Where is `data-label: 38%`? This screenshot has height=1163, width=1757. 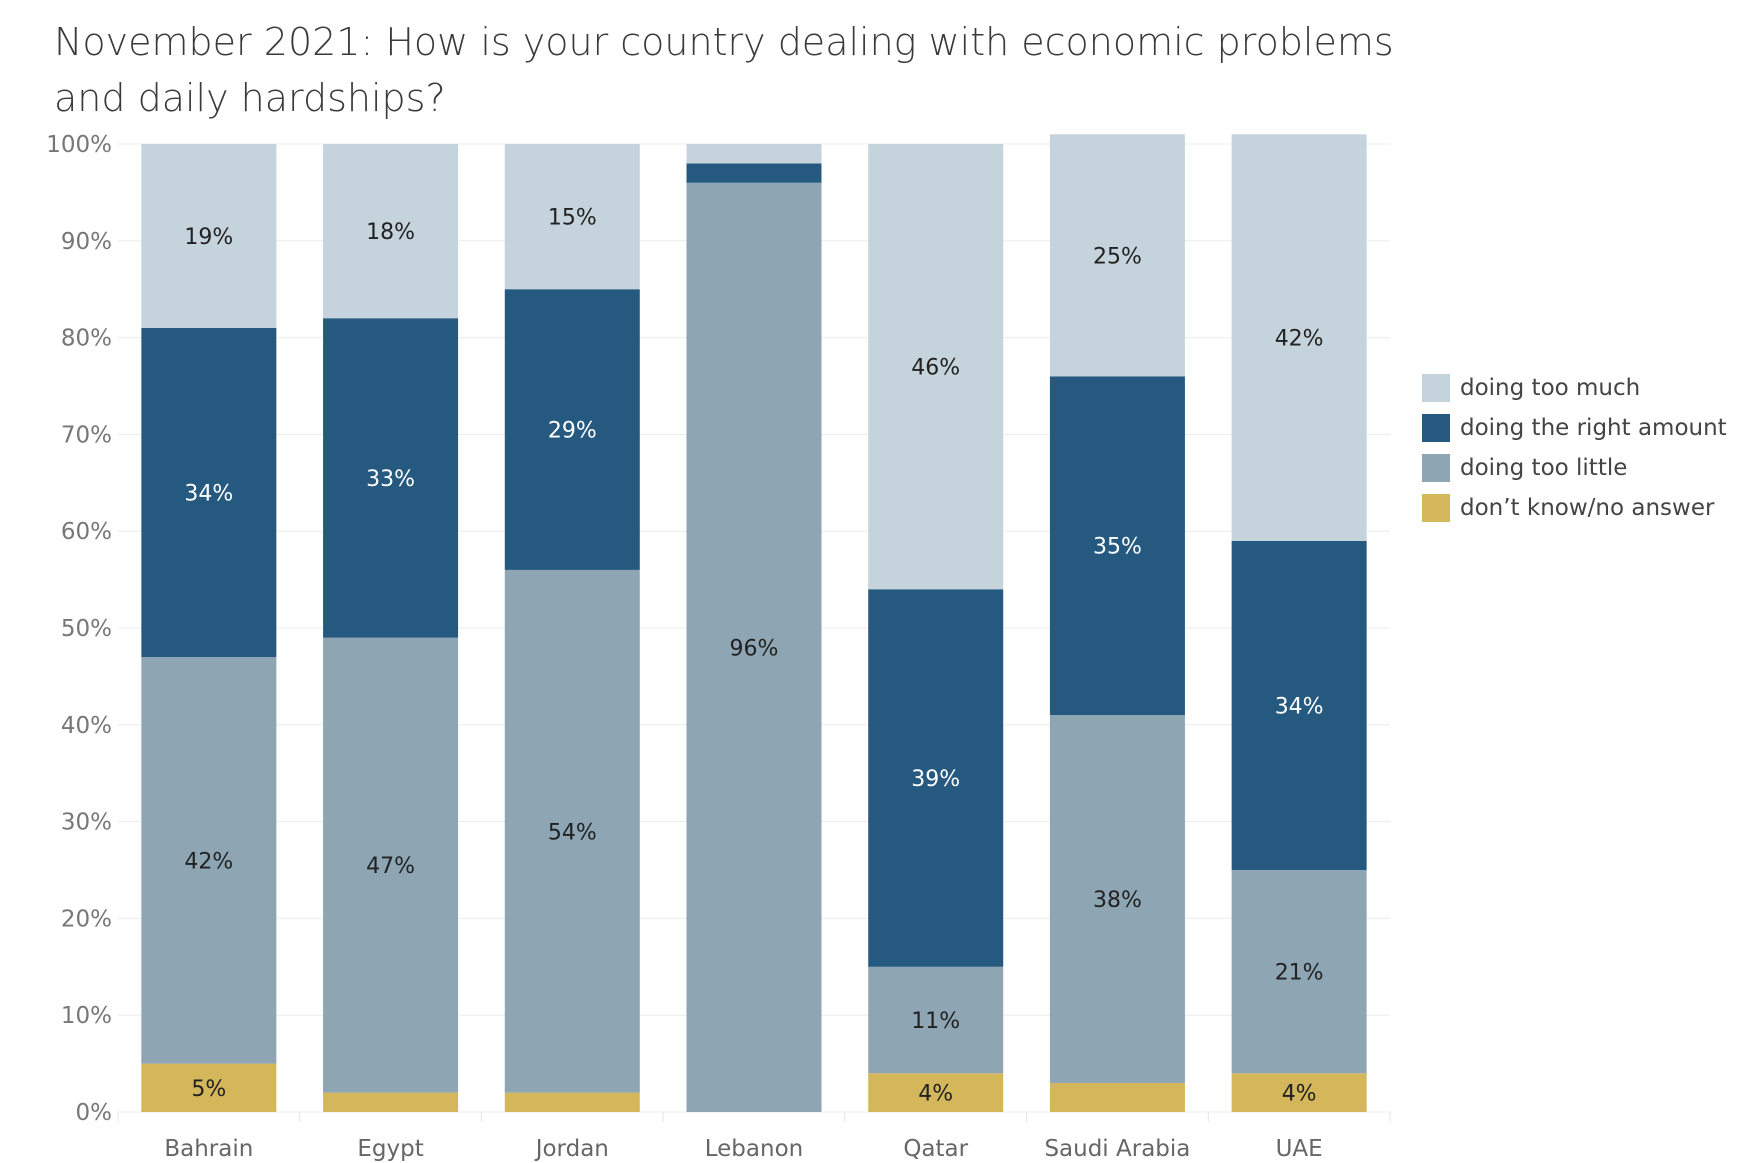 data-label: 38% is located at coordinates (1117, 900).